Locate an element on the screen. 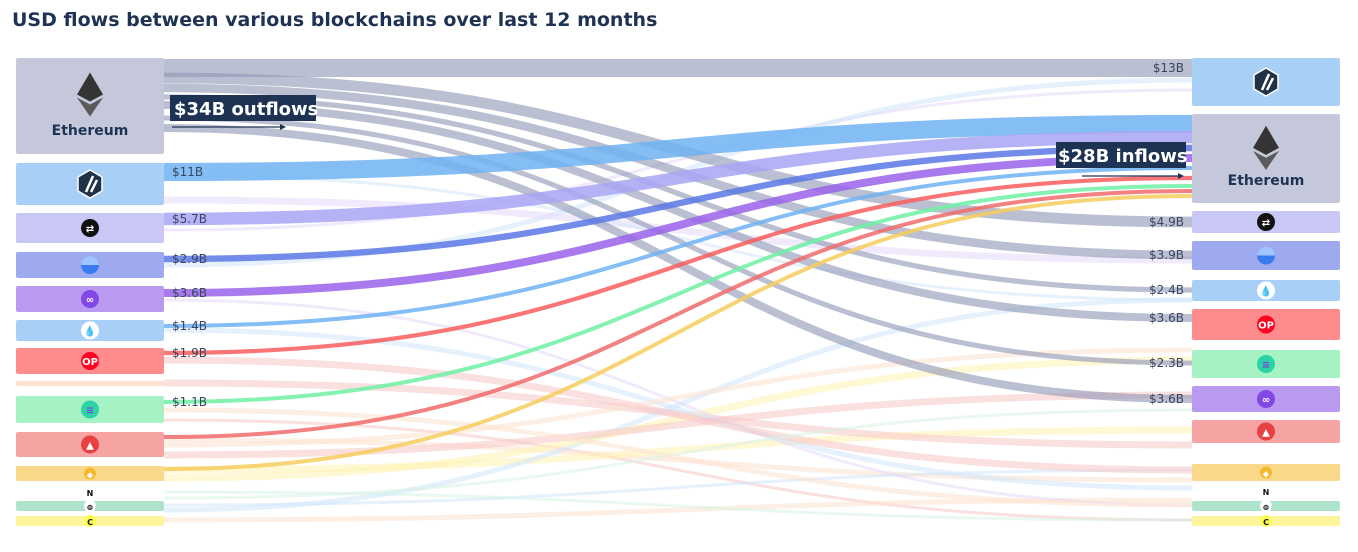 The height and width of the screenshot is (552, 1358). right-node-polygon: ∞ is located at coordinates (1266, 399).